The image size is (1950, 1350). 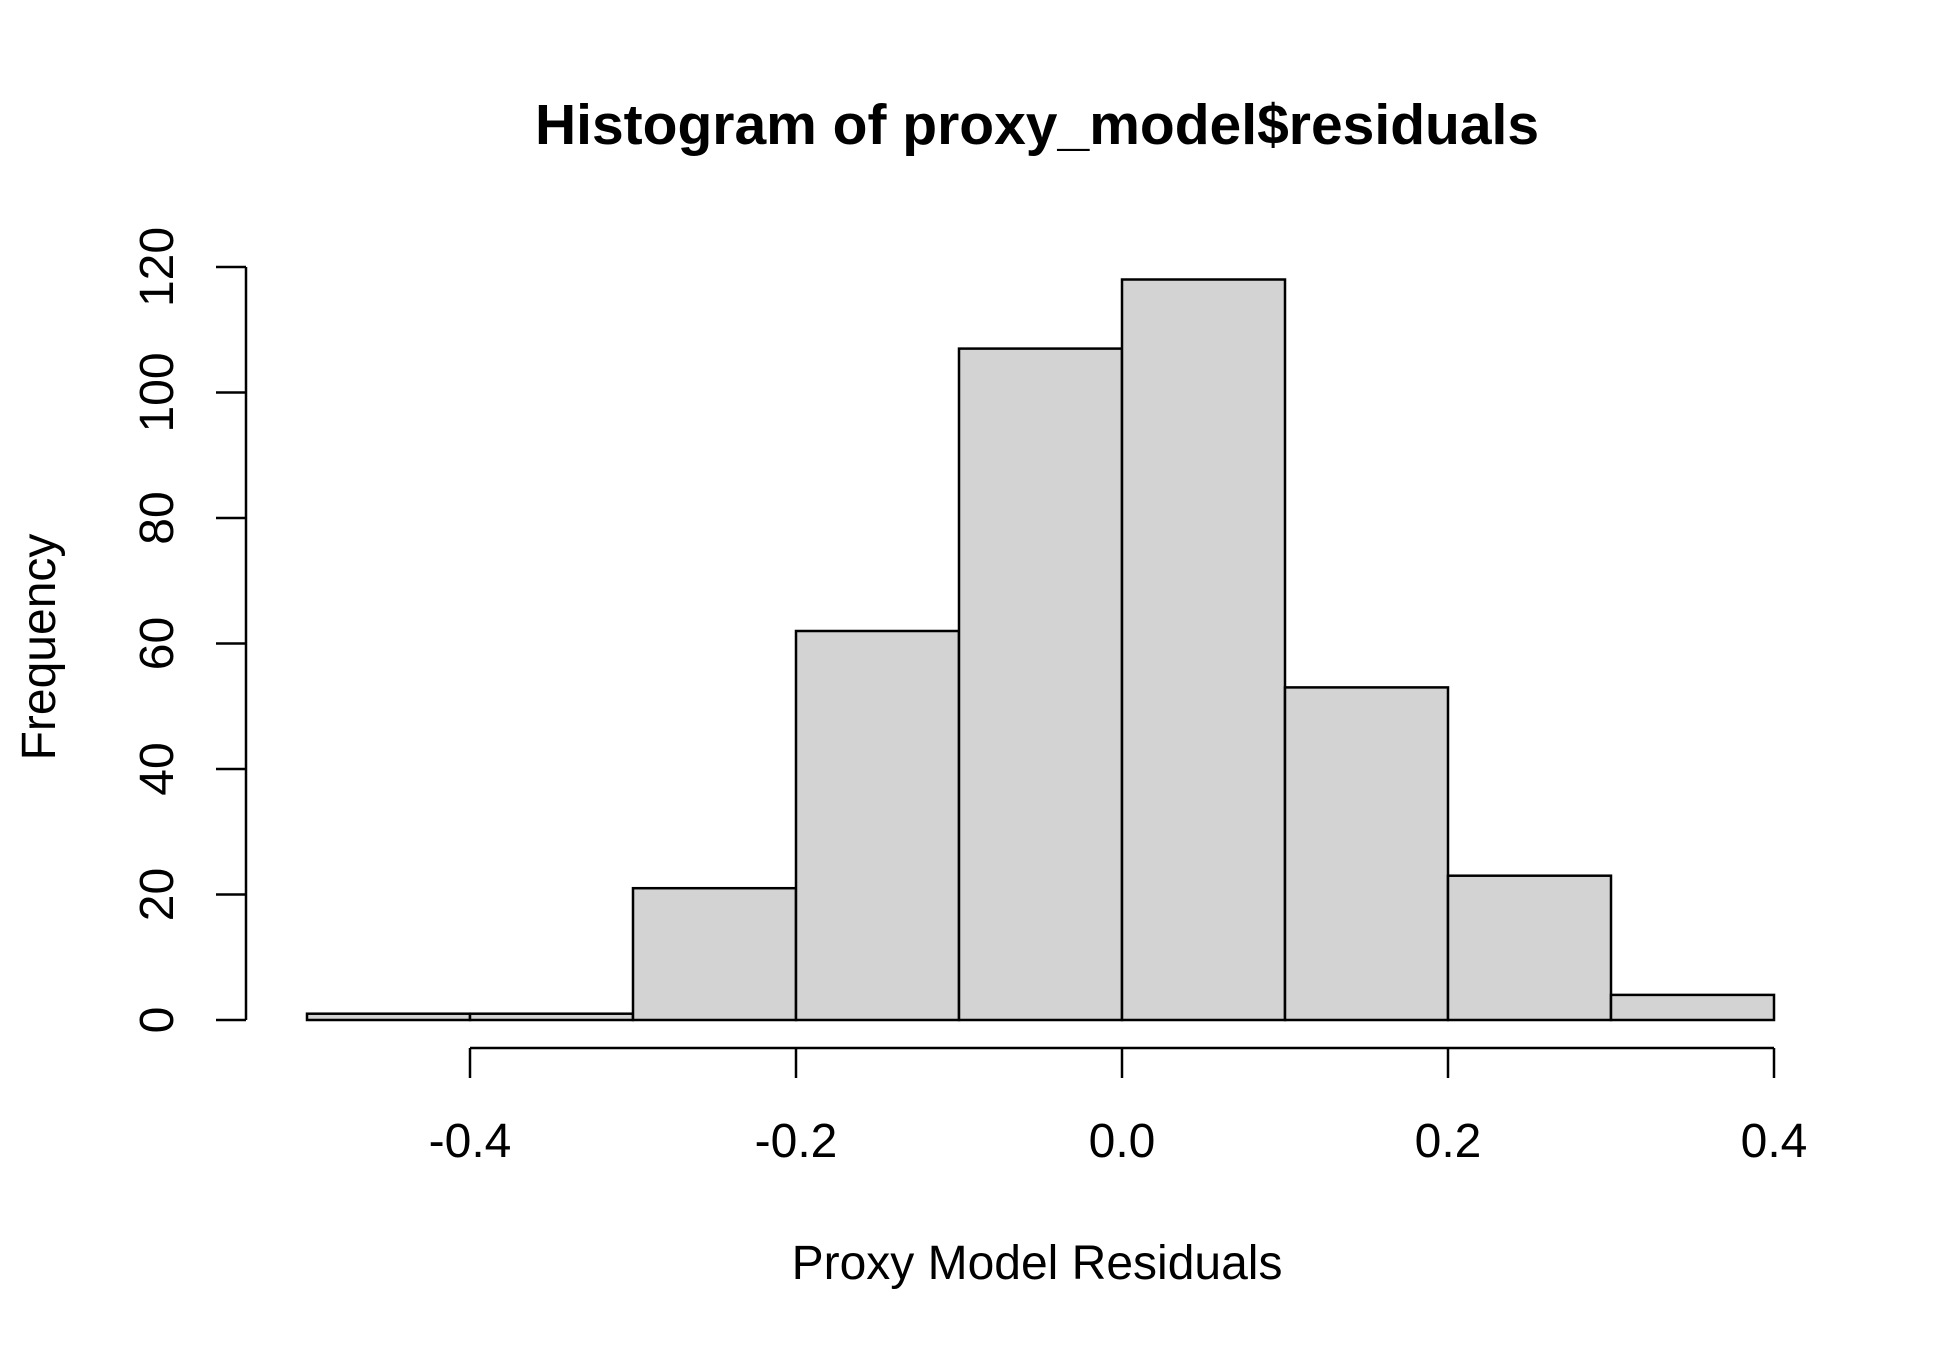 I want to click on y-tick-label: 40, so click(x=157, y=768).